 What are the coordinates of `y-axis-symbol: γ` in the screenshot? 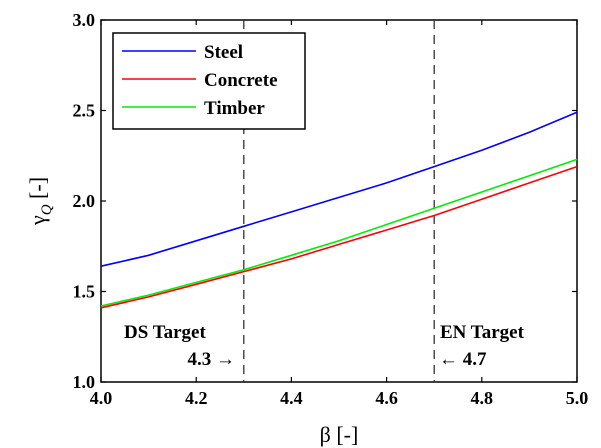 It's located at (37, 220).